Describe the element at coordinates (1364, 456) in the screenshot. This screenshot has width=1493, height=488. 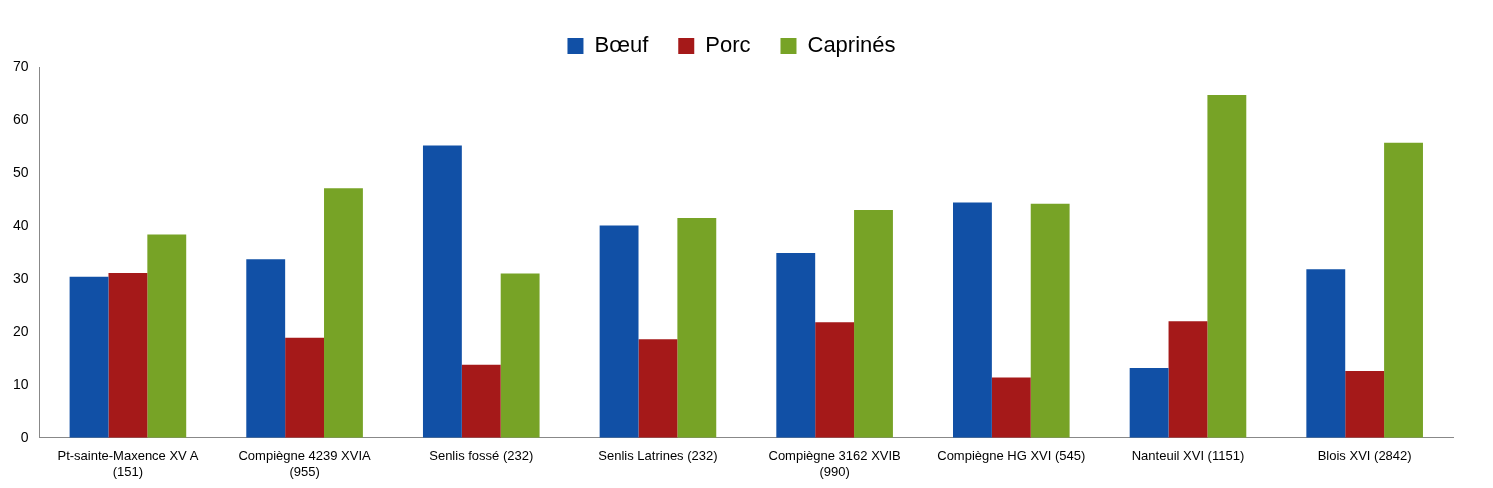
I see `x-tick-label: Blois XVI (2842)` at that location.